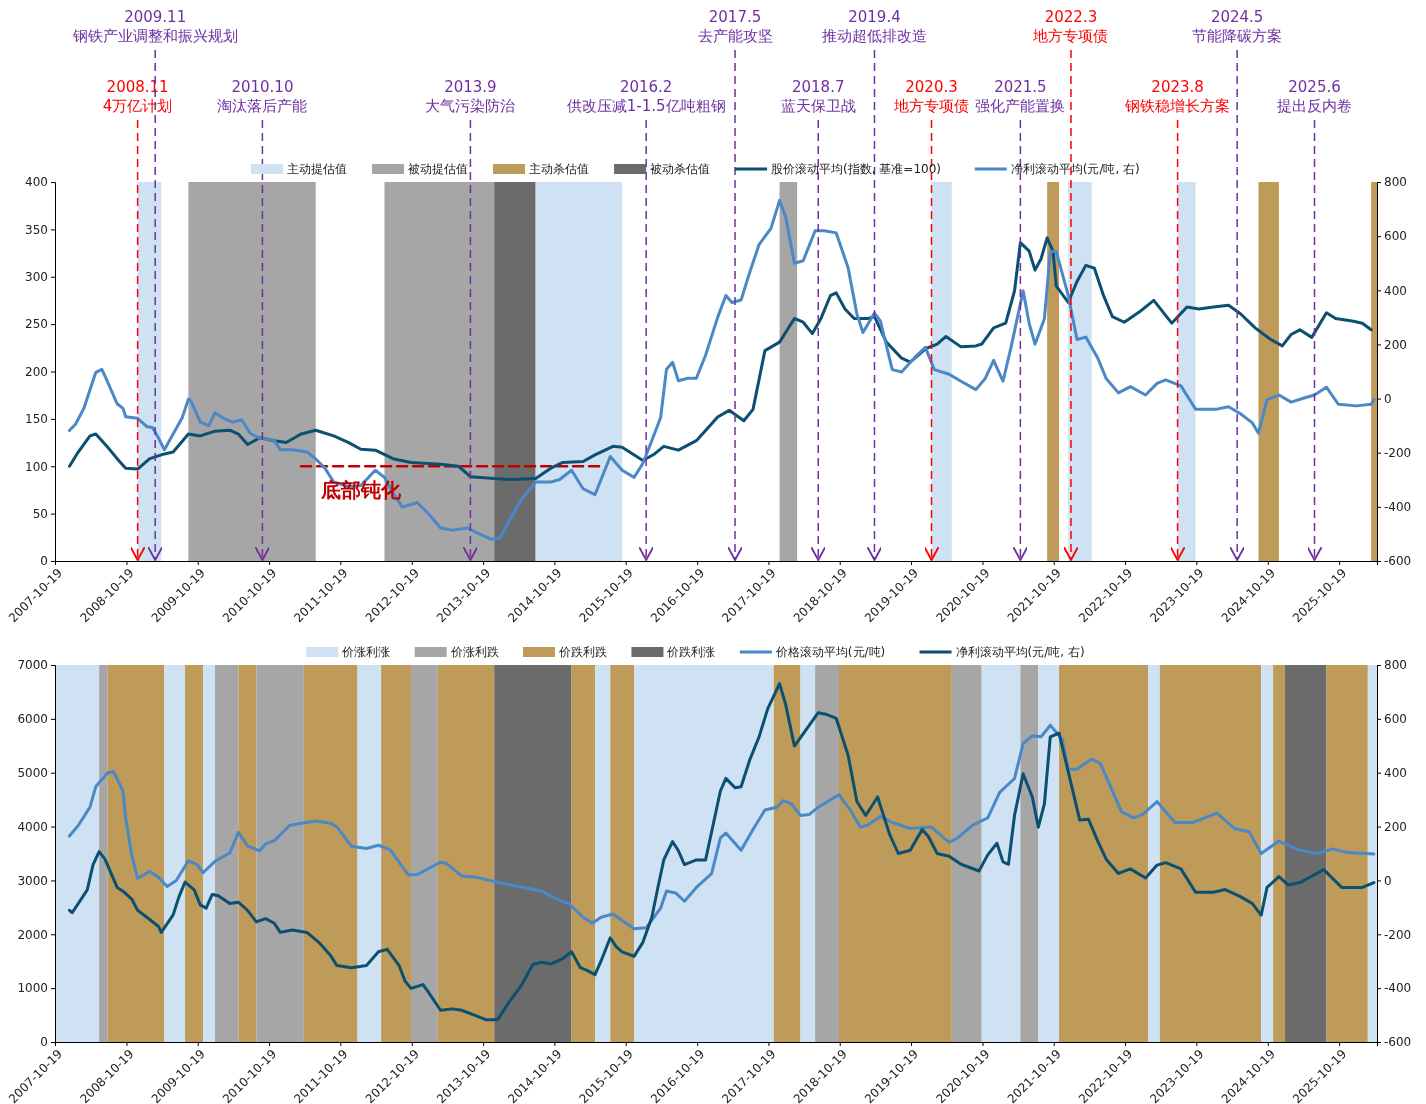 The width and height of the screenshot is (1426, 1104). I want to click on y-tick-label: 250, so click(36, 324).